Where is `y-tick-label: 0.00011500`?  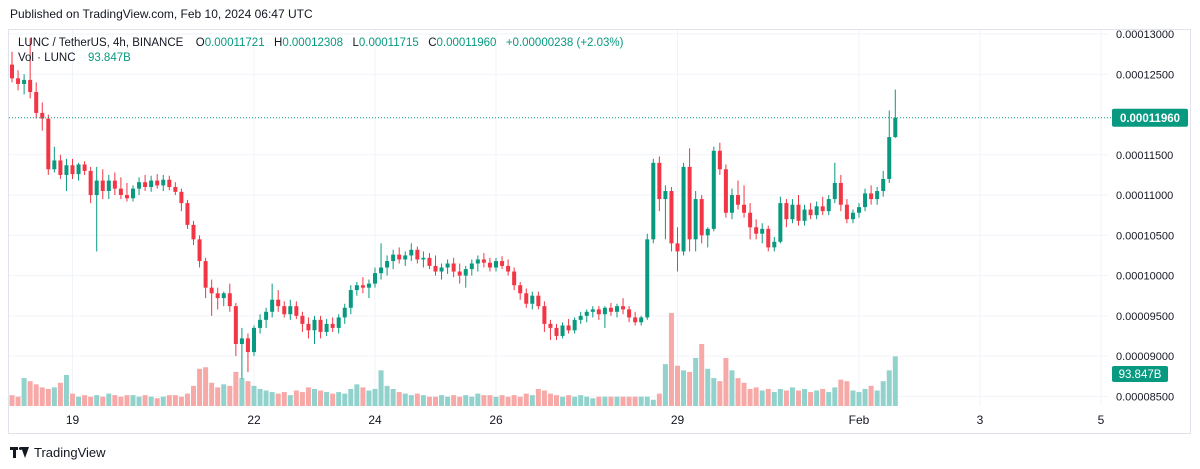
y-tick-label: 0.00011500 is located at coordinates (1144, 156).